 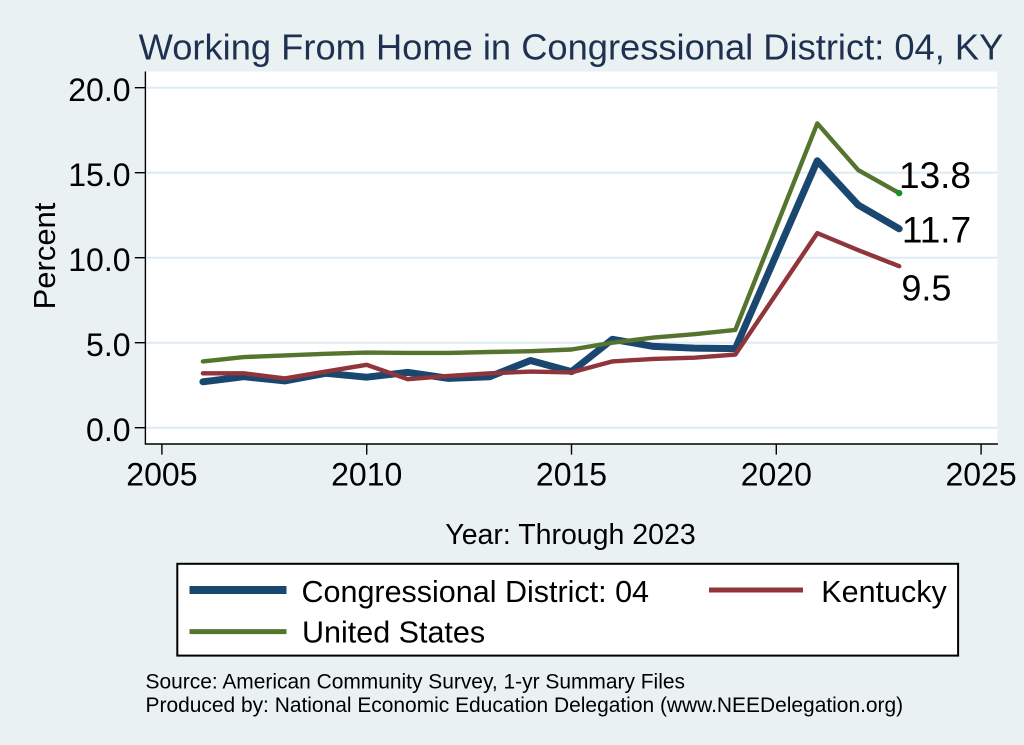 I want to click on svg-text: 11.7, so click(x=936, y=230).